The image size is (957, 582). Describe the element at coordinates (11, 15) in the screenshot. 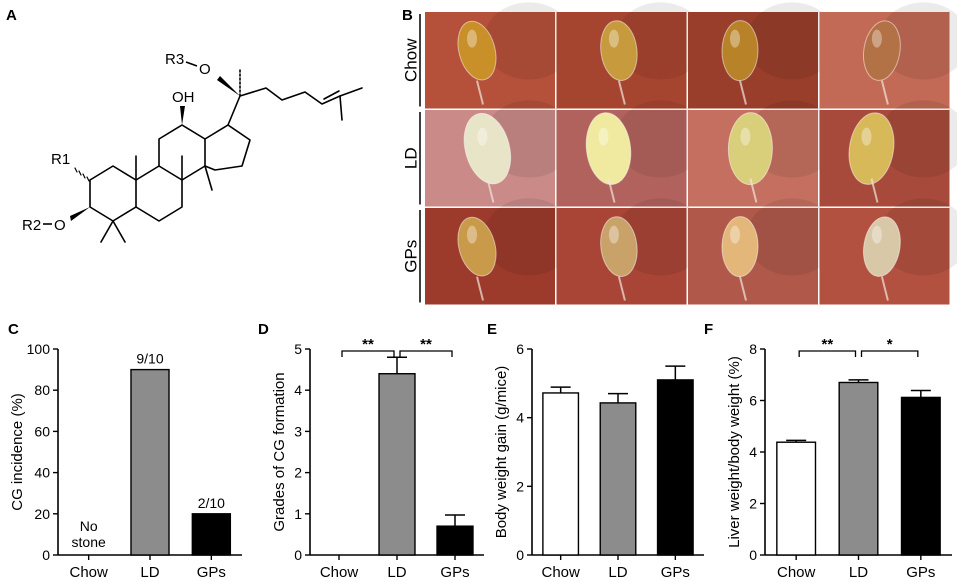

I see `panel-label-a: A` at that location.